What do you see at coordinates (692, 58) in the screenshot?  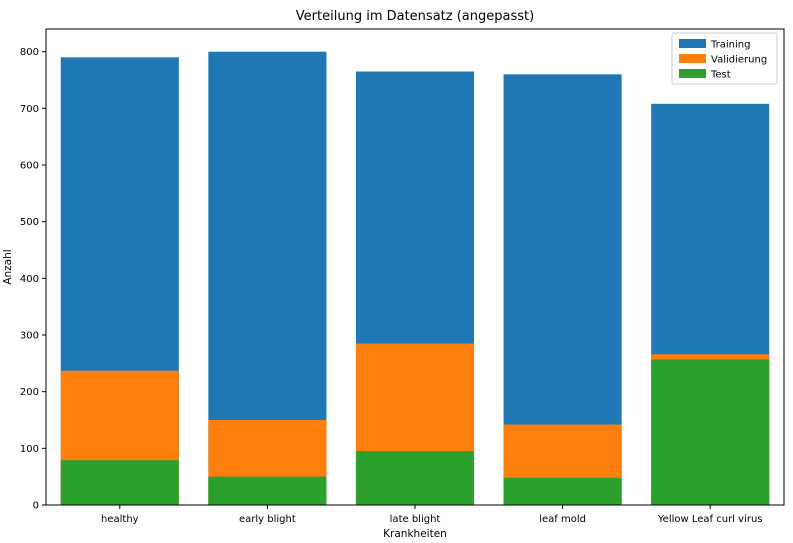 I see `legend-swatch-validierung` at bounding box center [692, 58].